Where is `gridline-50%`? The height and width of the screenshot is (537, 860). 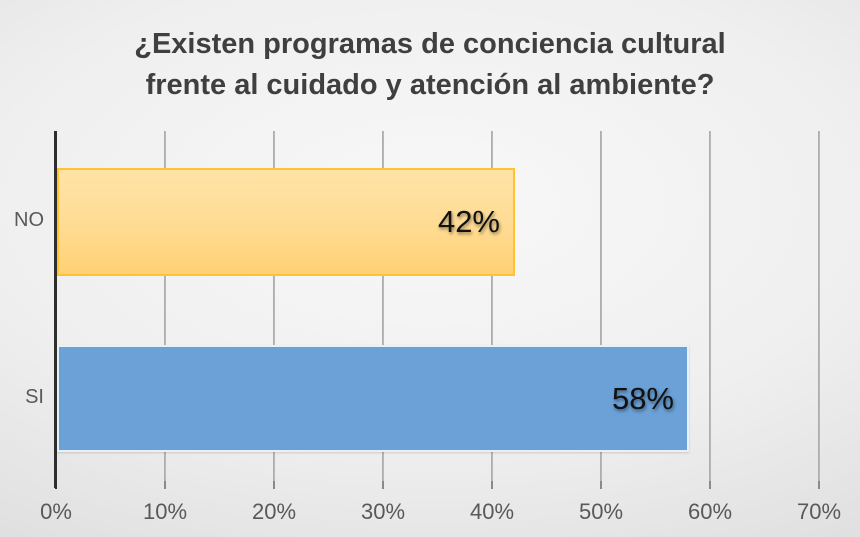 gridline-50% is located at coordinates (601, 306).